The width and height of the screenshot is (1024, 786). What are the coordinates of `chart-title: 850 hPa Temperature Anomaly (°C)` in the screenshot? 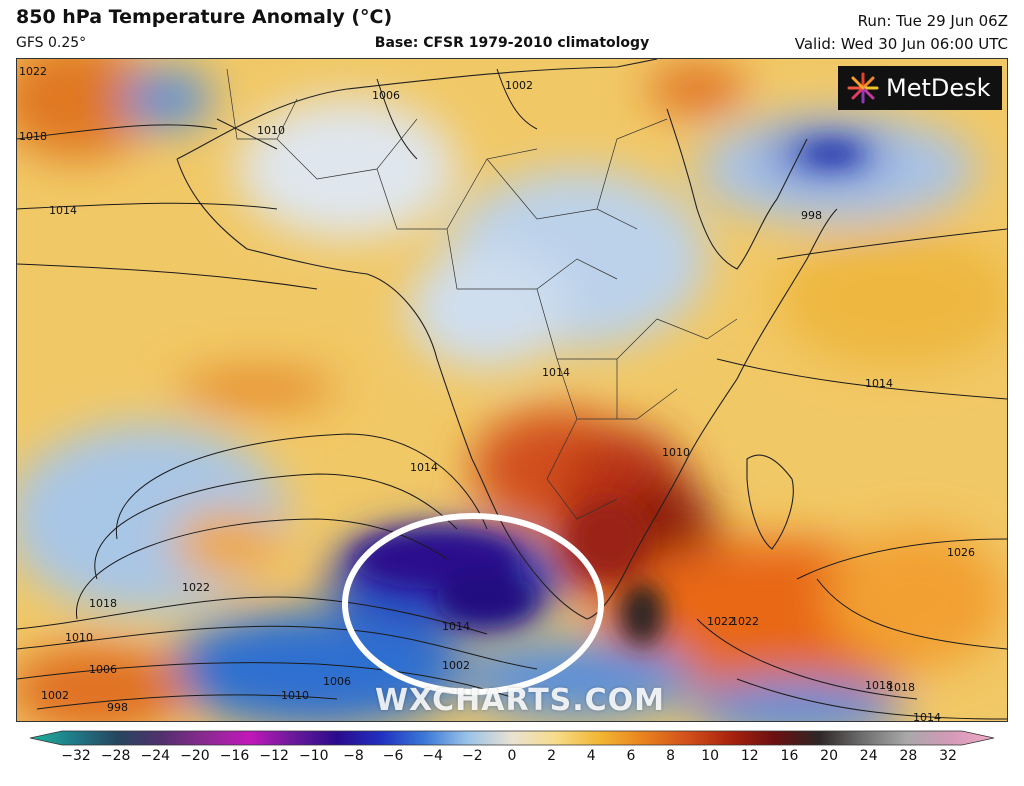 It's located at (204, 17).